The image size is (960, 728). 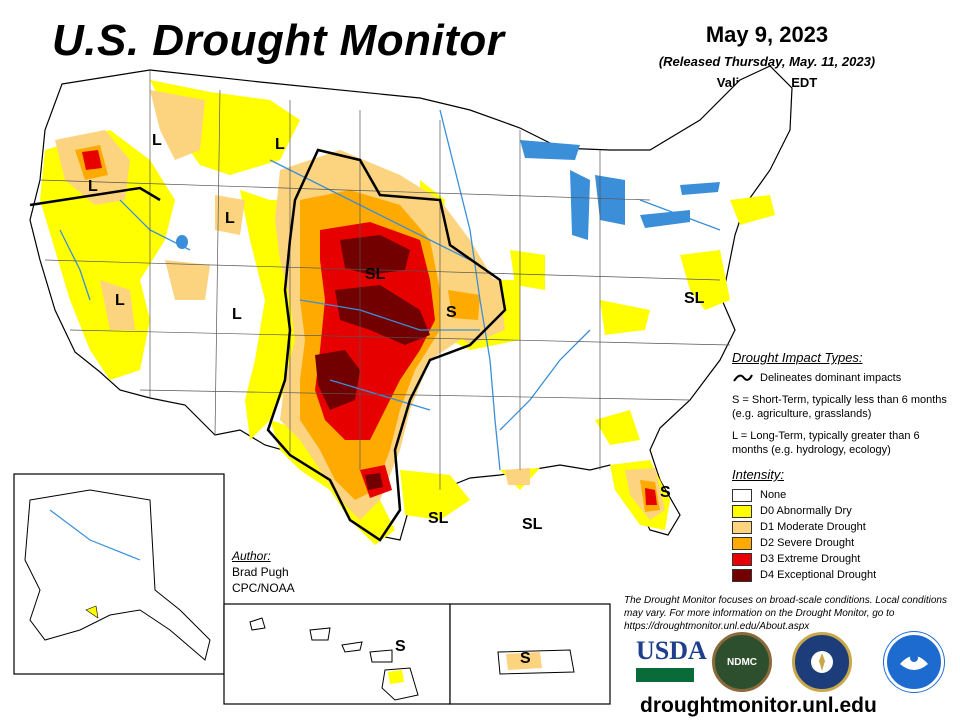 I want to click on impact-types-title: Drought Impact Types:, so click(x=797, y=357).